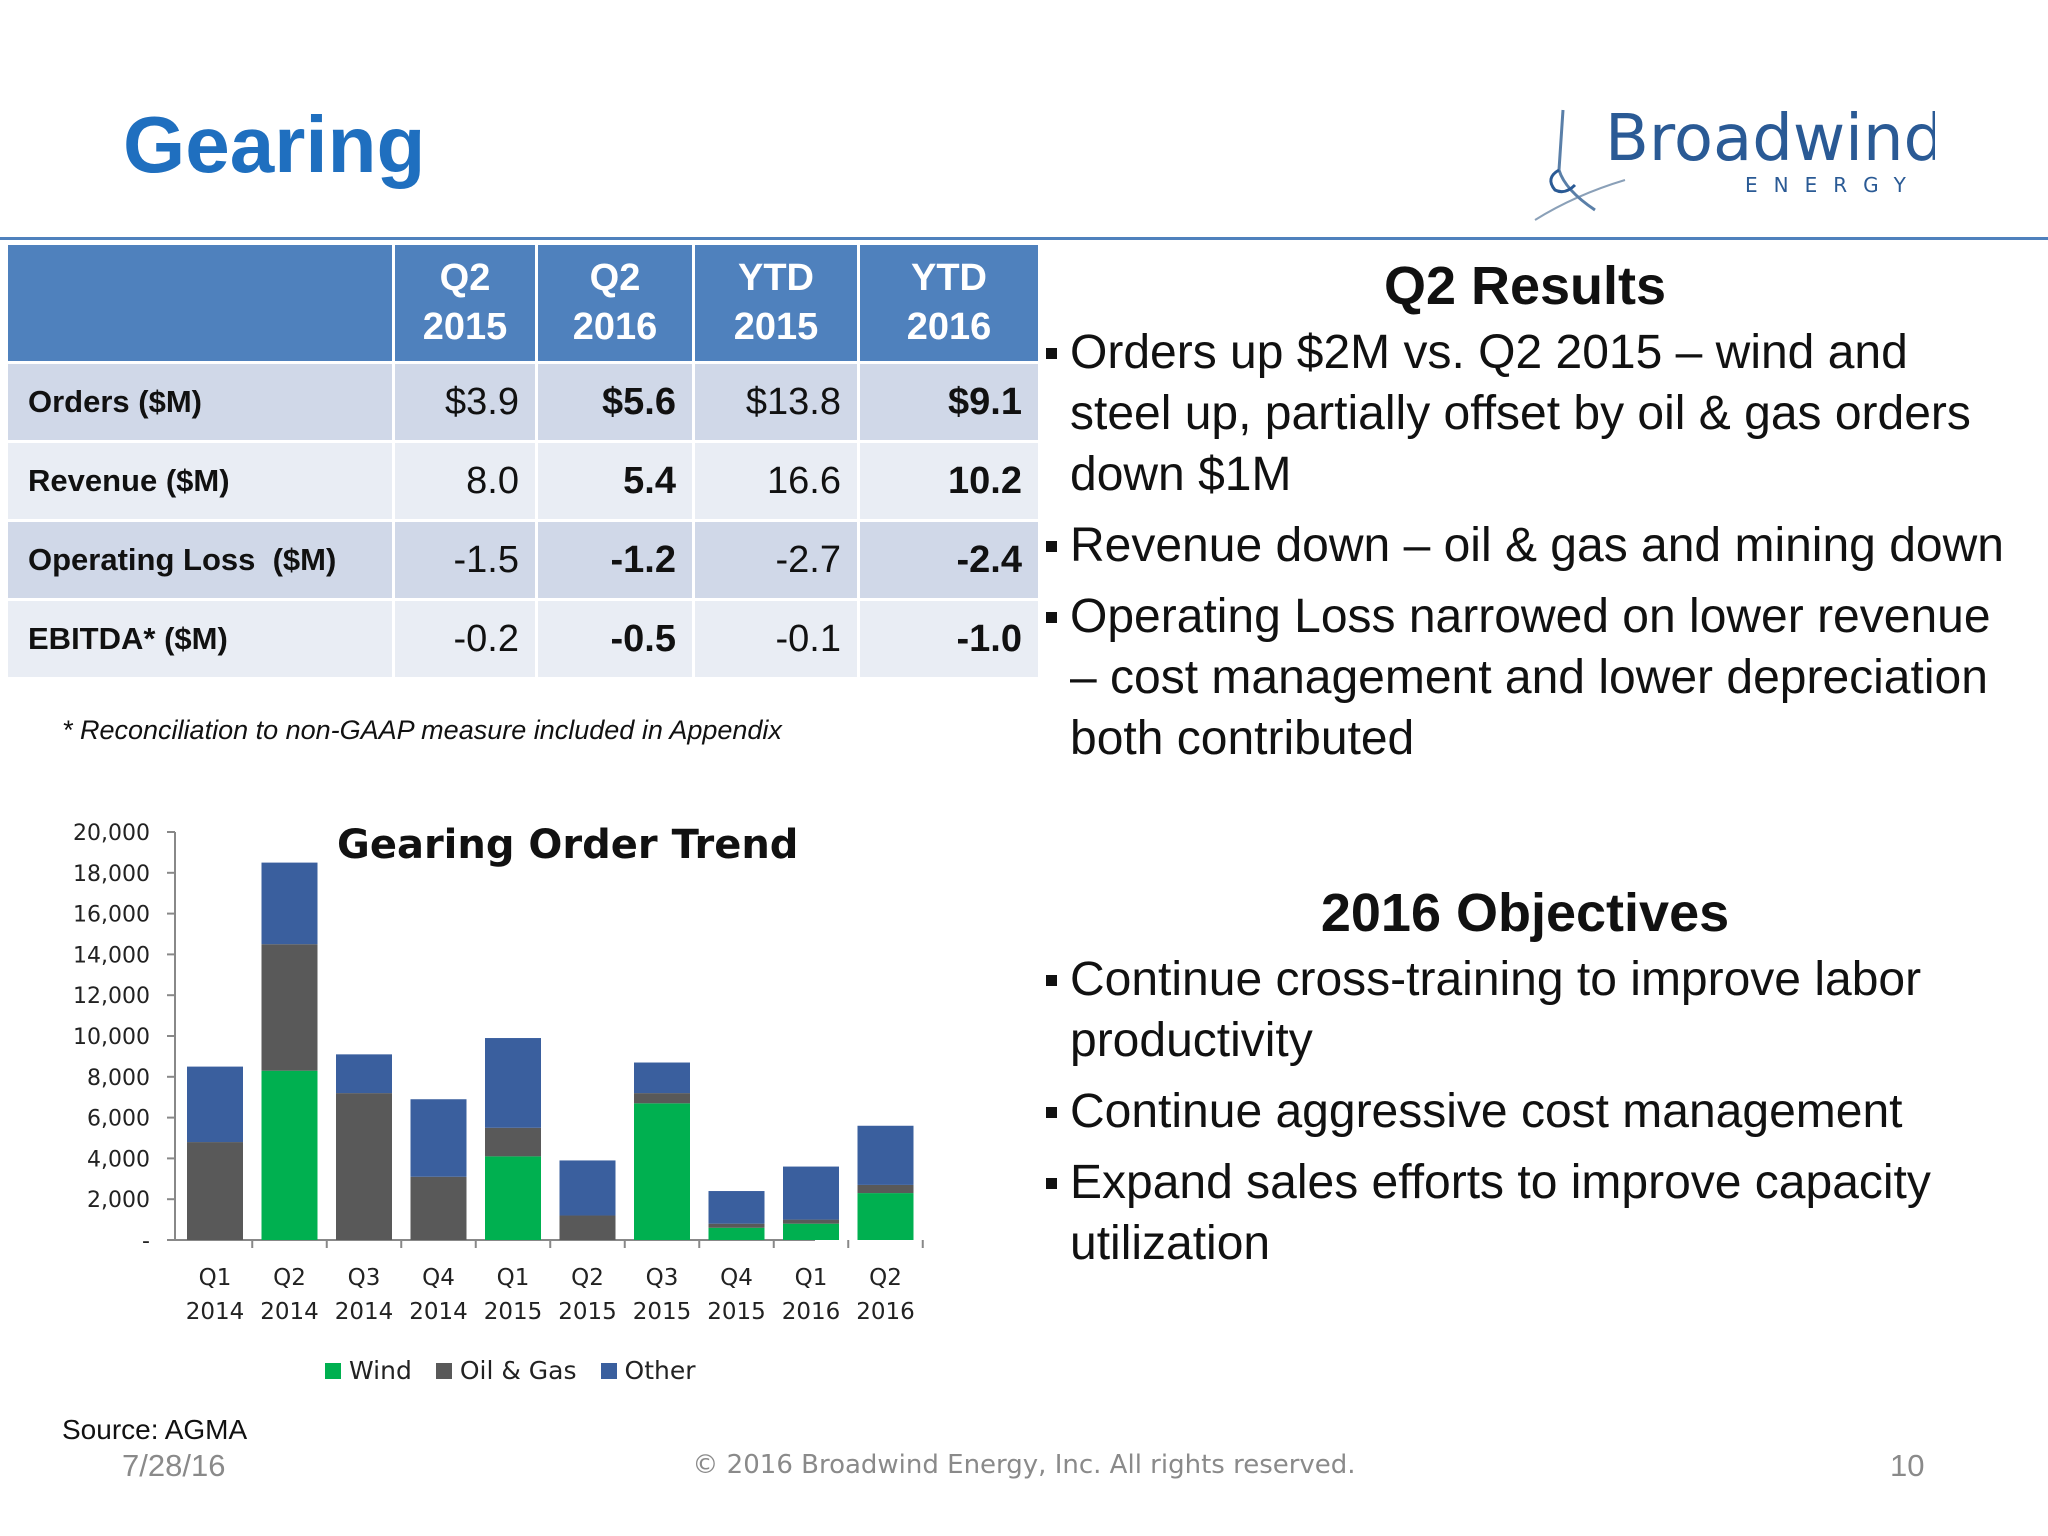 The image size is (2048, 1536). I want to click on table-cell: 16.6, so click(776, 481).